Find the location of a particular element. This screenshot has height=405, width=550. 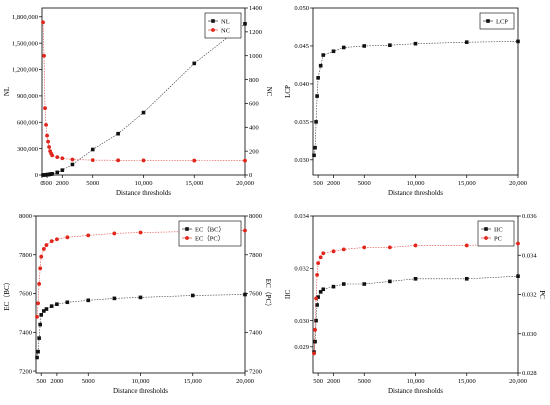

y-tick-label: 0.034 is located at coordinates (301, 216).